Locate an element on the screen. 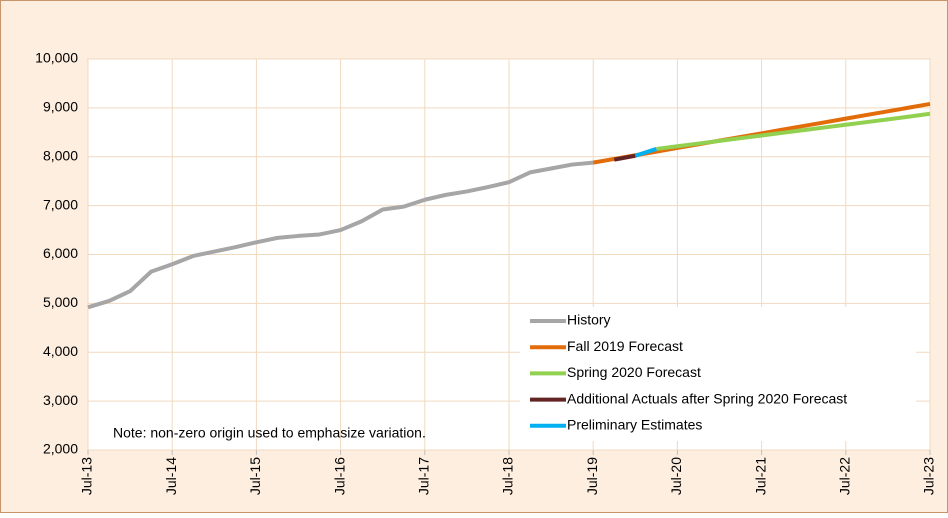 This screenshot has width=948, height=518. y-tick-label: 4,000 is located at coordinates (60, 351).